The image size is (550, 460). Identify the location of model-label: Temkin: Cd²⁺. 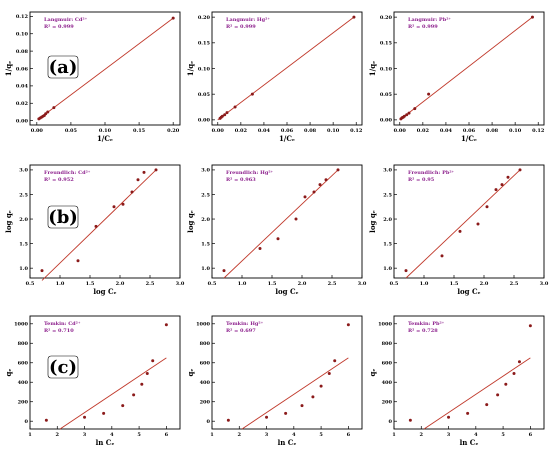
(62, 324).